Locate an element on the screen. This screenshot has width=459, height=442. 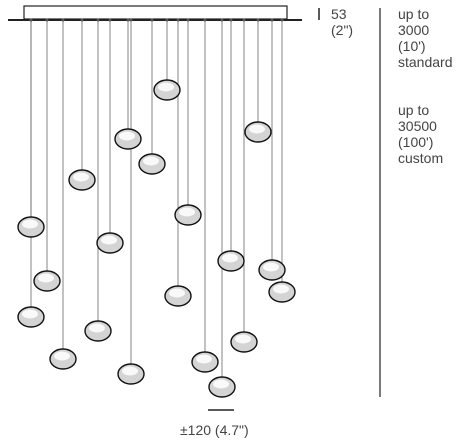
canopy-height-label: 53 (2") is located at coordinates (342, 22).